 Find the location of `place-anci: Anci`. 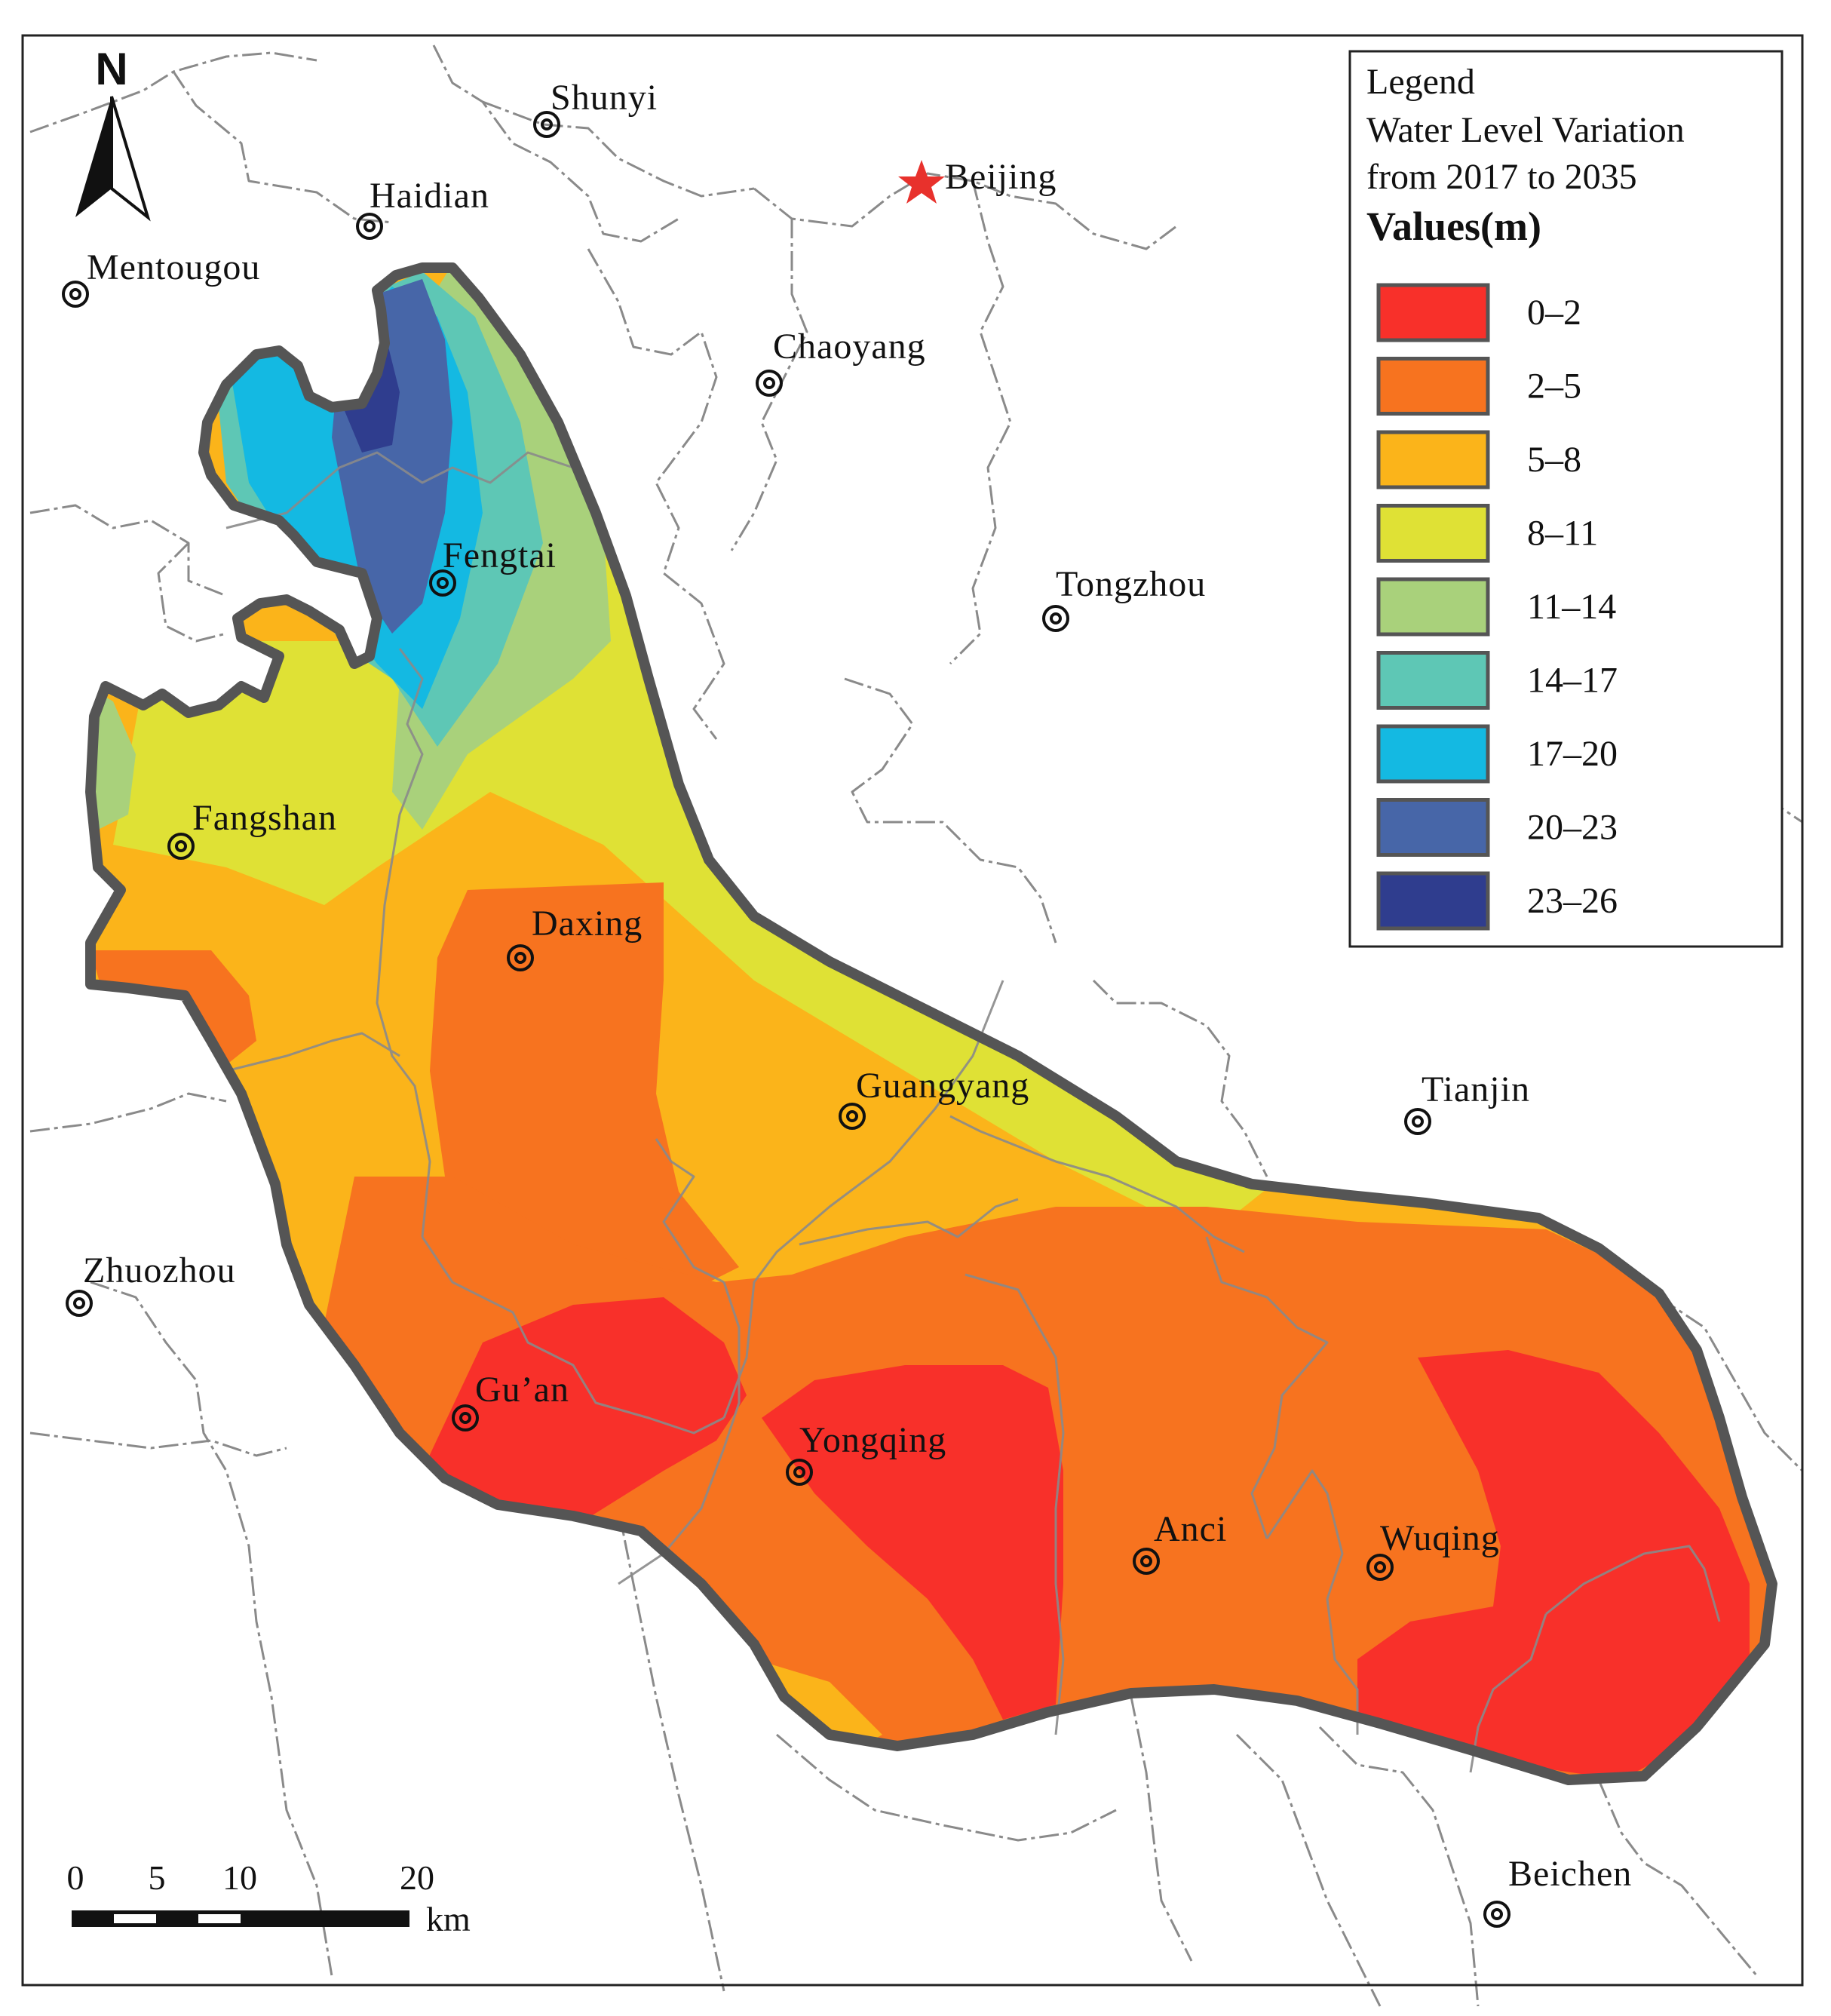

place-anci: Anci is located at coordinates (1179, 1542).